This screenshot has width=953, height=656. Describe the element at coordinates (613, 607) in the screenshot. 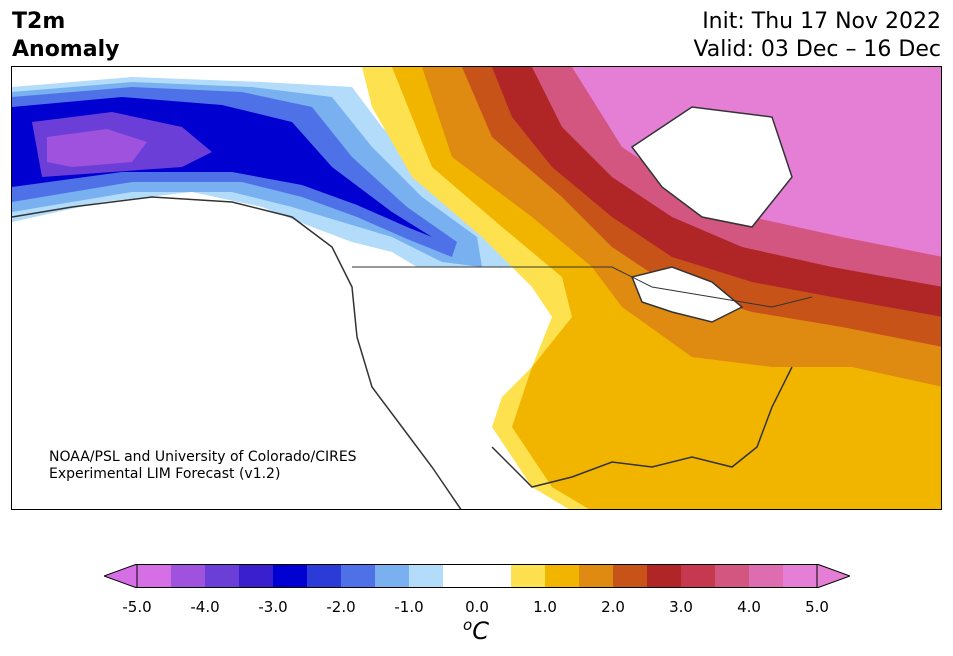

I see `colorbar-tick-label: 2.0` at that location.